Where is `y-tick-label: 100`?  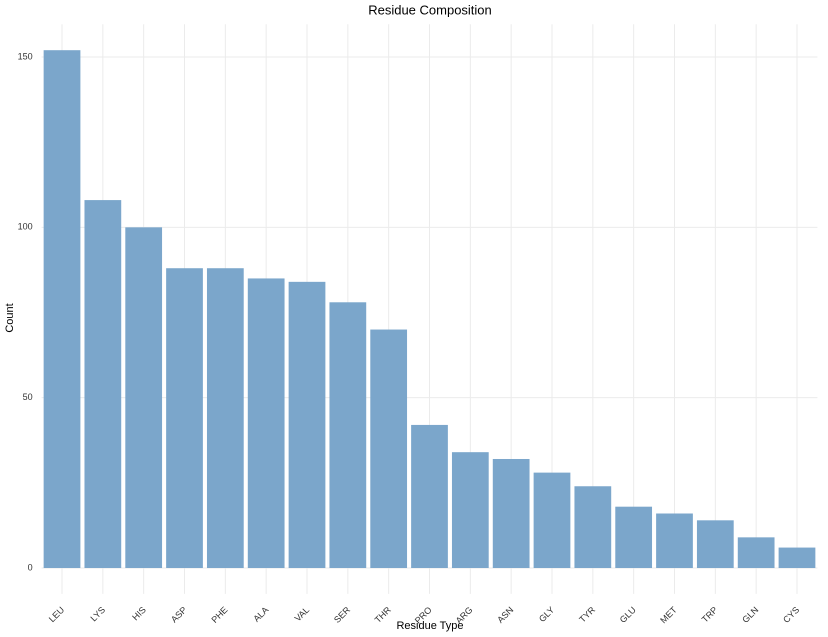
y-tick-label: 100 is located at coordinates (25, 227).